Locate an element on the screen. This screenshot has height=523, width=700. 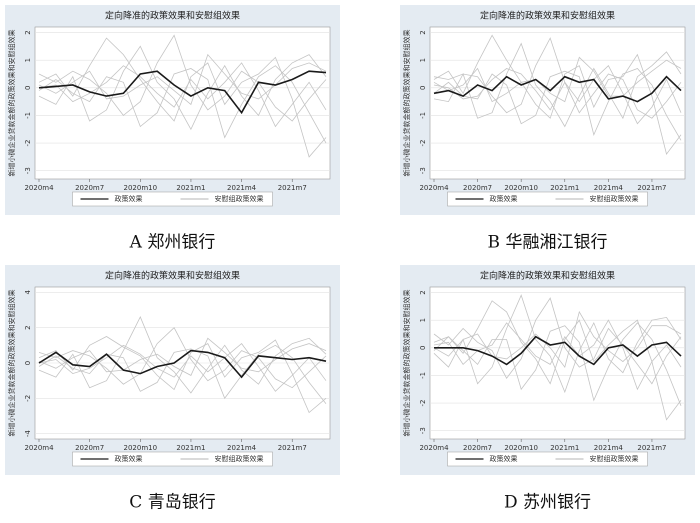
y-tick-label: 4 is located at coordinates (28, 292).